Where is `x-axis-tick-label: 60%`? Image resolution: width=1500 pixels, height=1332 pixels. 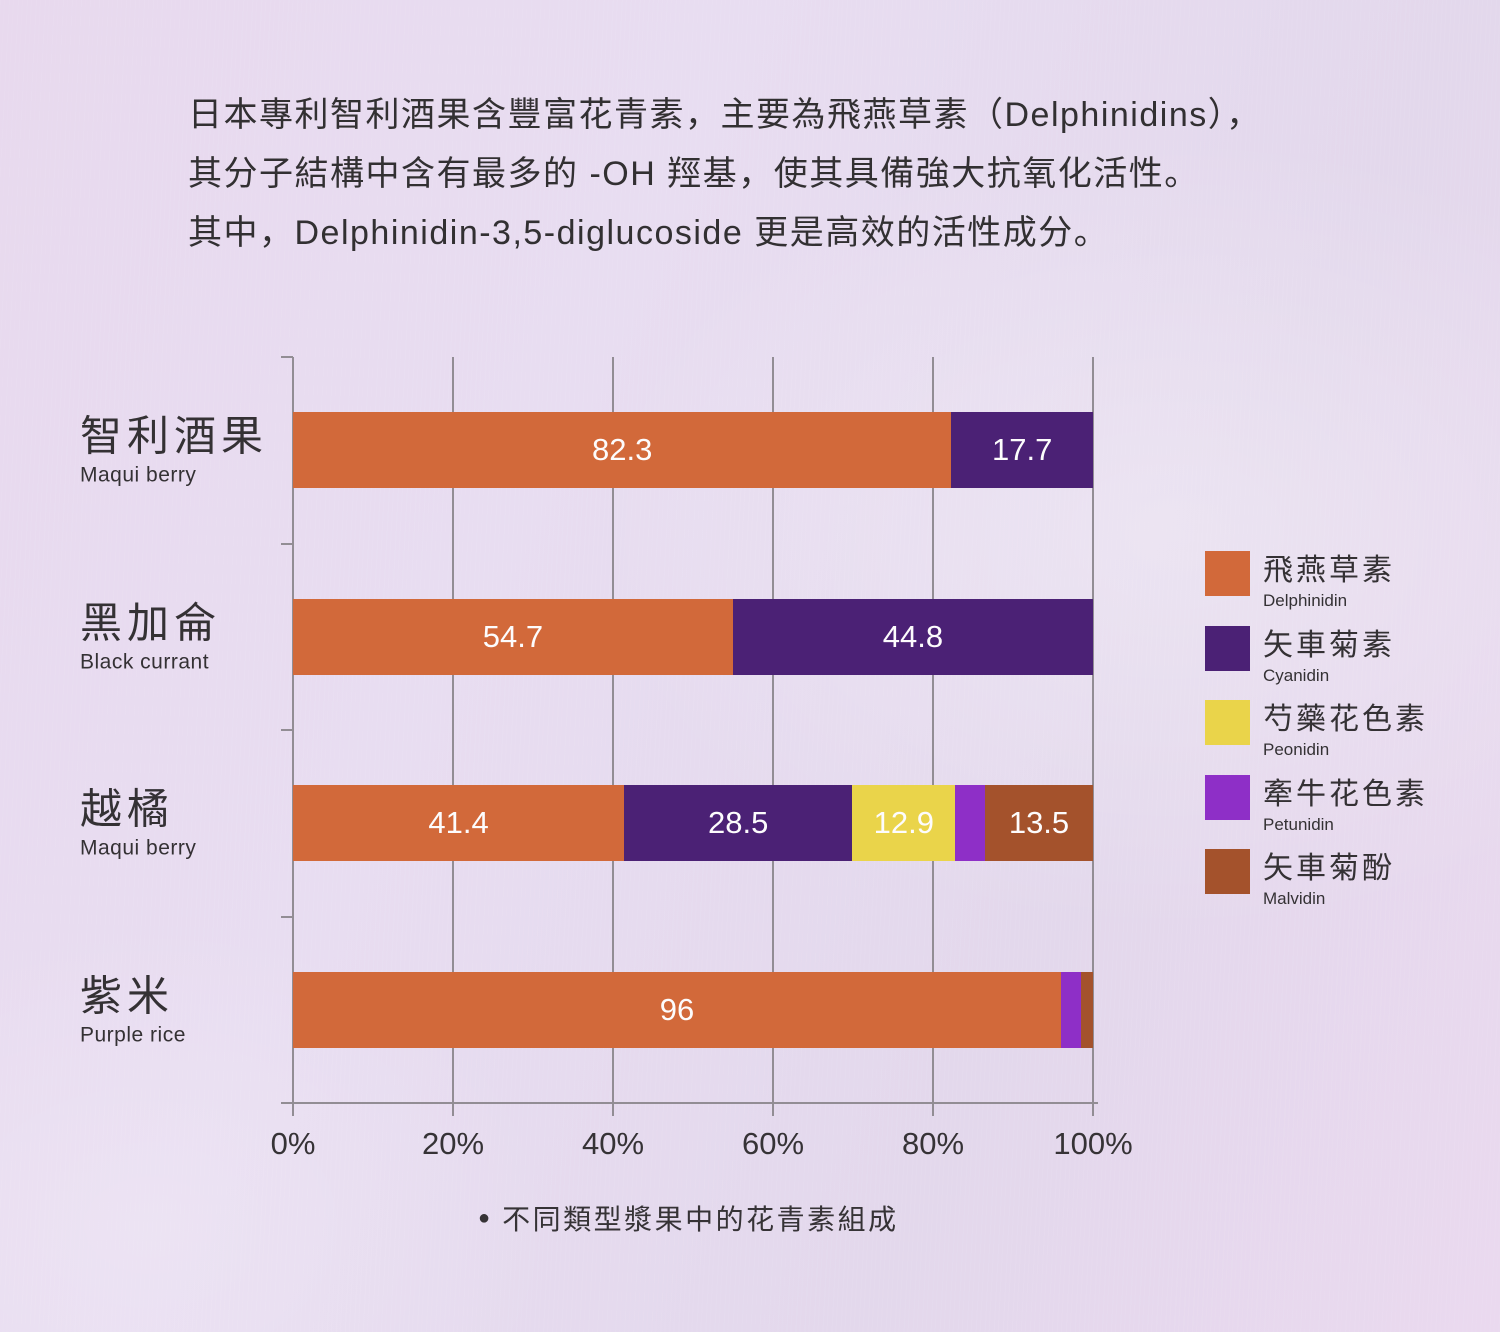 x-axis-tick-label: 60% is located at coordinates (773, 1143).